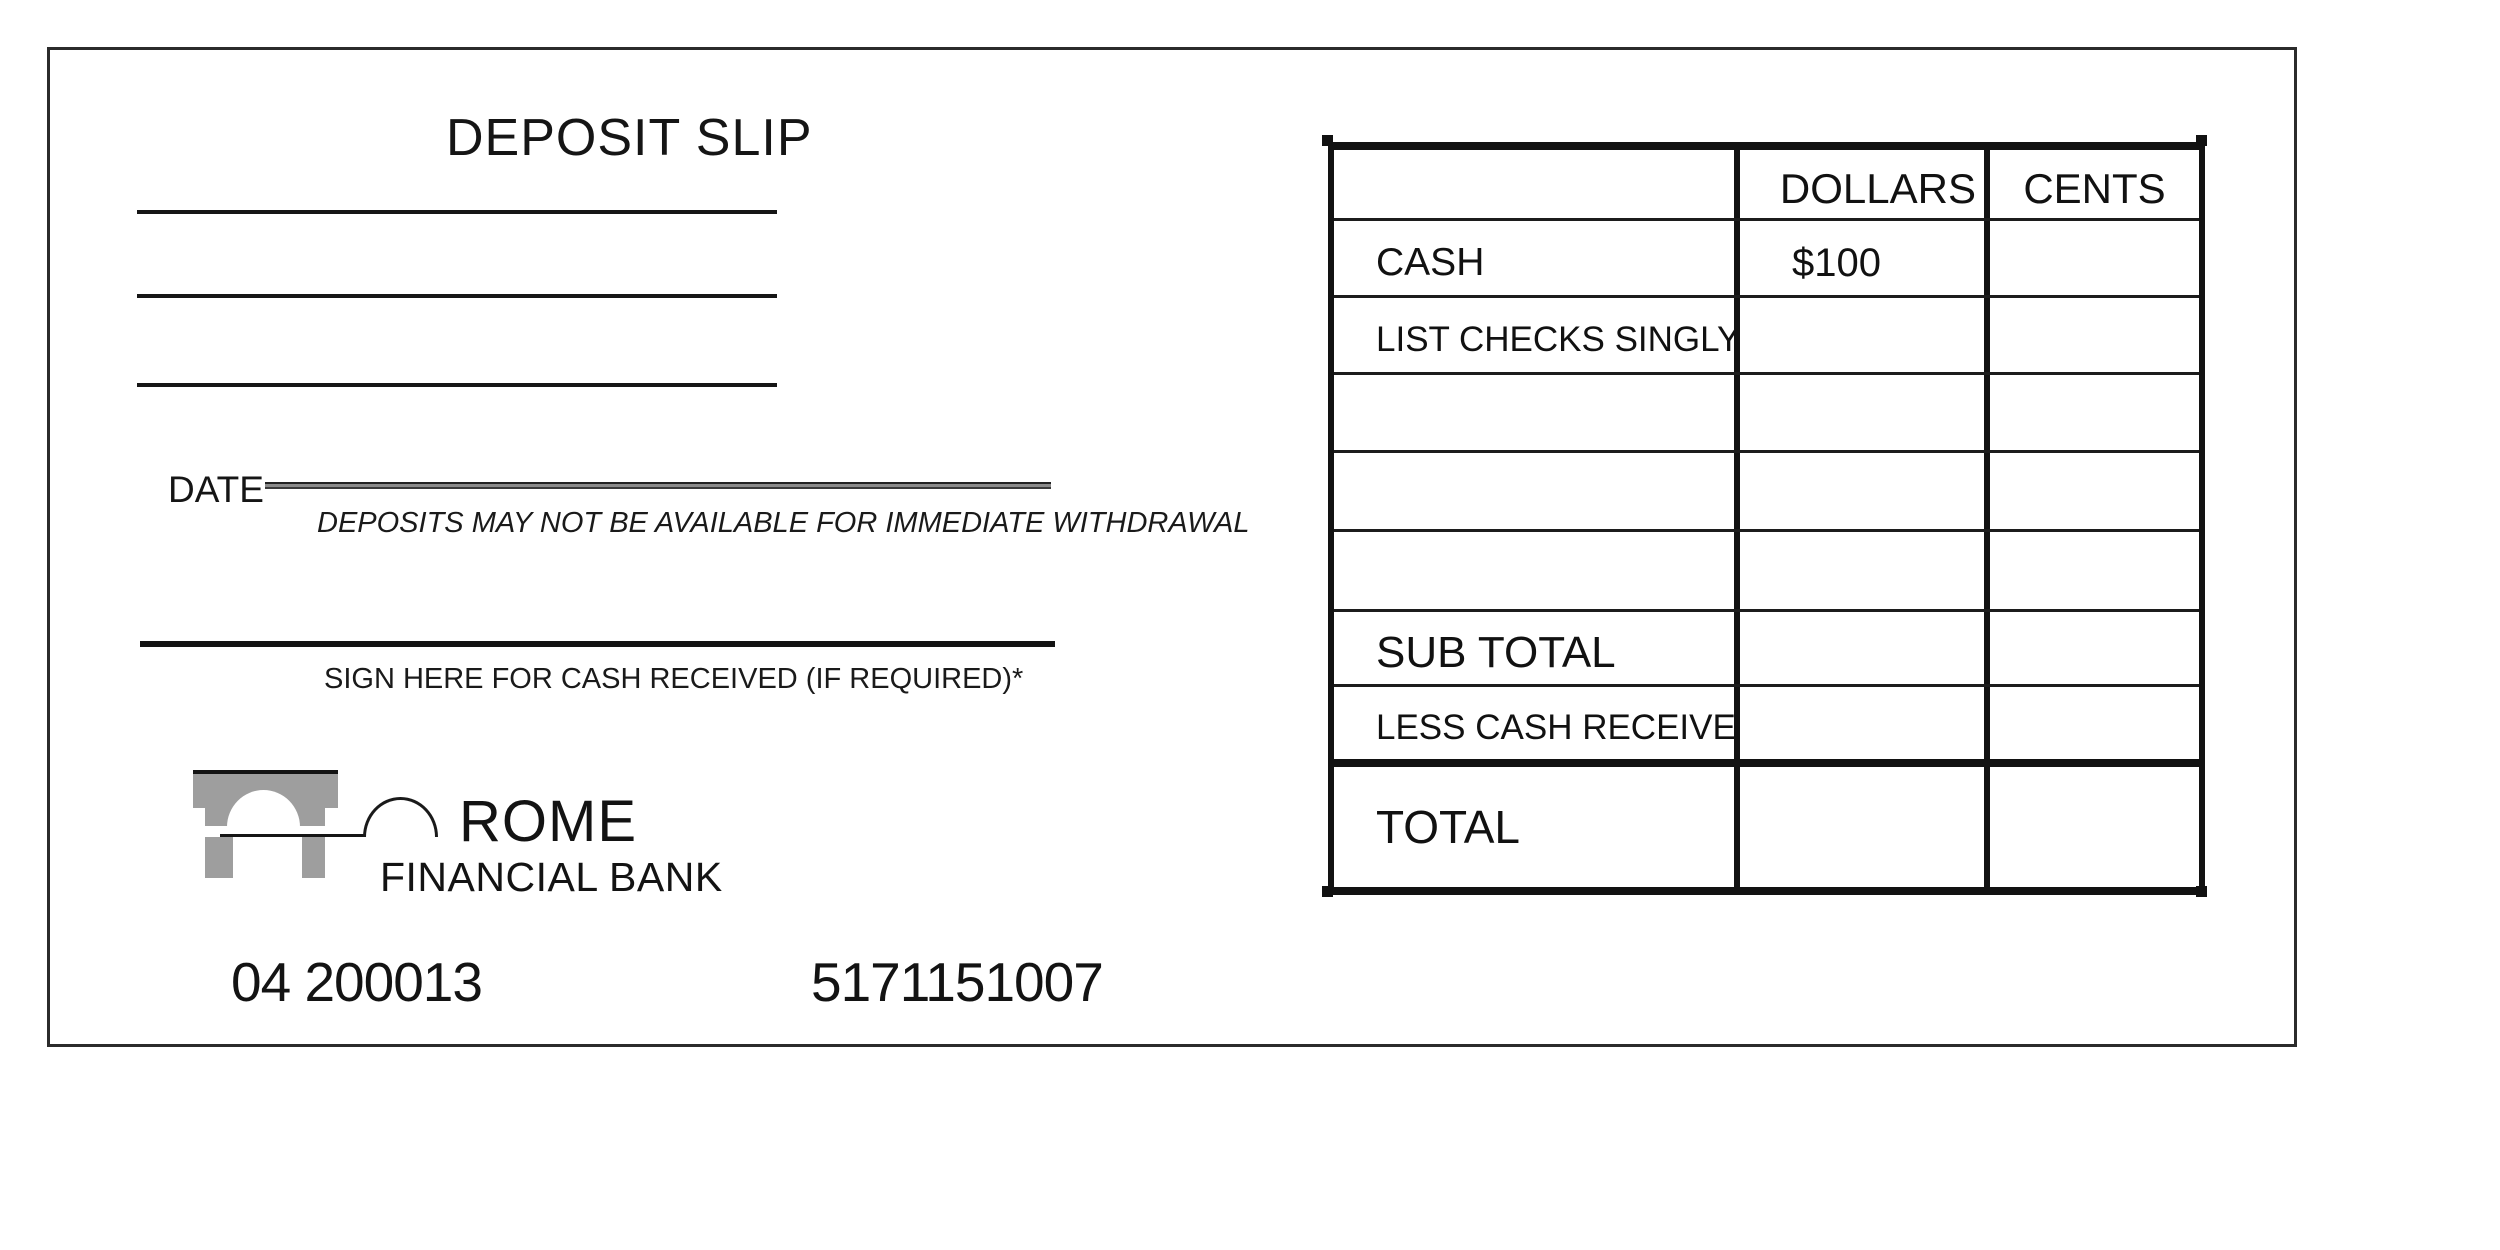  I want to click on arch-outline-icon, so click(400, 817).